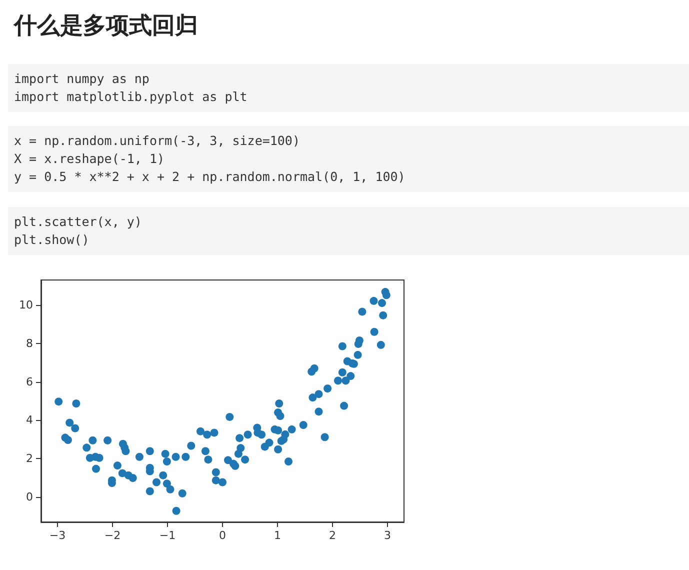 The image size is (689, 570). Describe the element at coordinates (29, 459) in the screenshot. I see `y-tick-label: 2` at that location.